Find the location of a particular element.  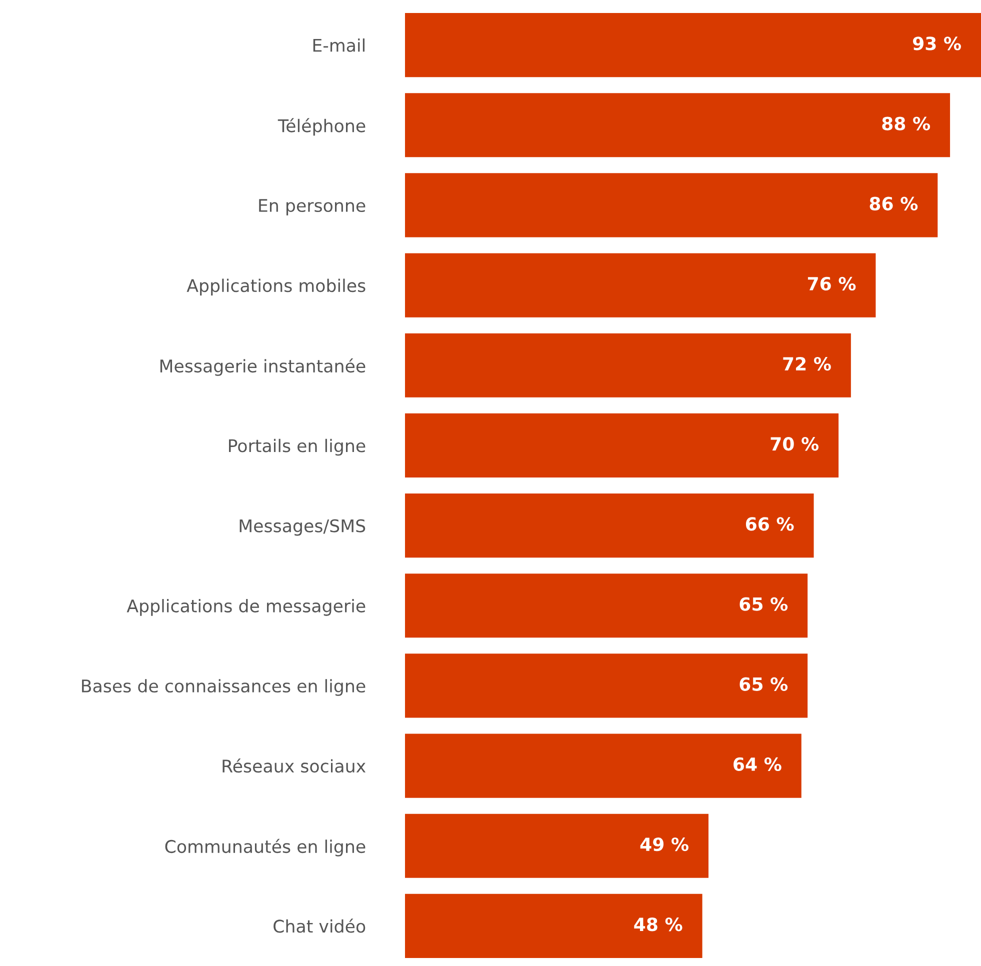

y-tick-label: Applications de messagerie is located at coordinates (246, 607).